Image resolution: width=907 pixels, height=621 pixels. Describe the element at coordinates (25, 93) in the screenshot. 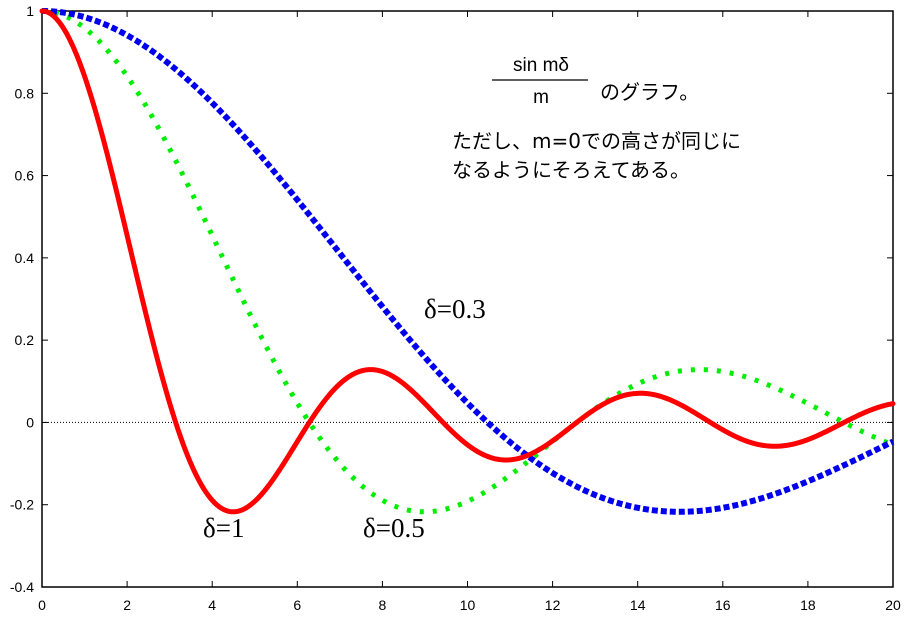

I see `y-tick-label: 0.8` at that location.